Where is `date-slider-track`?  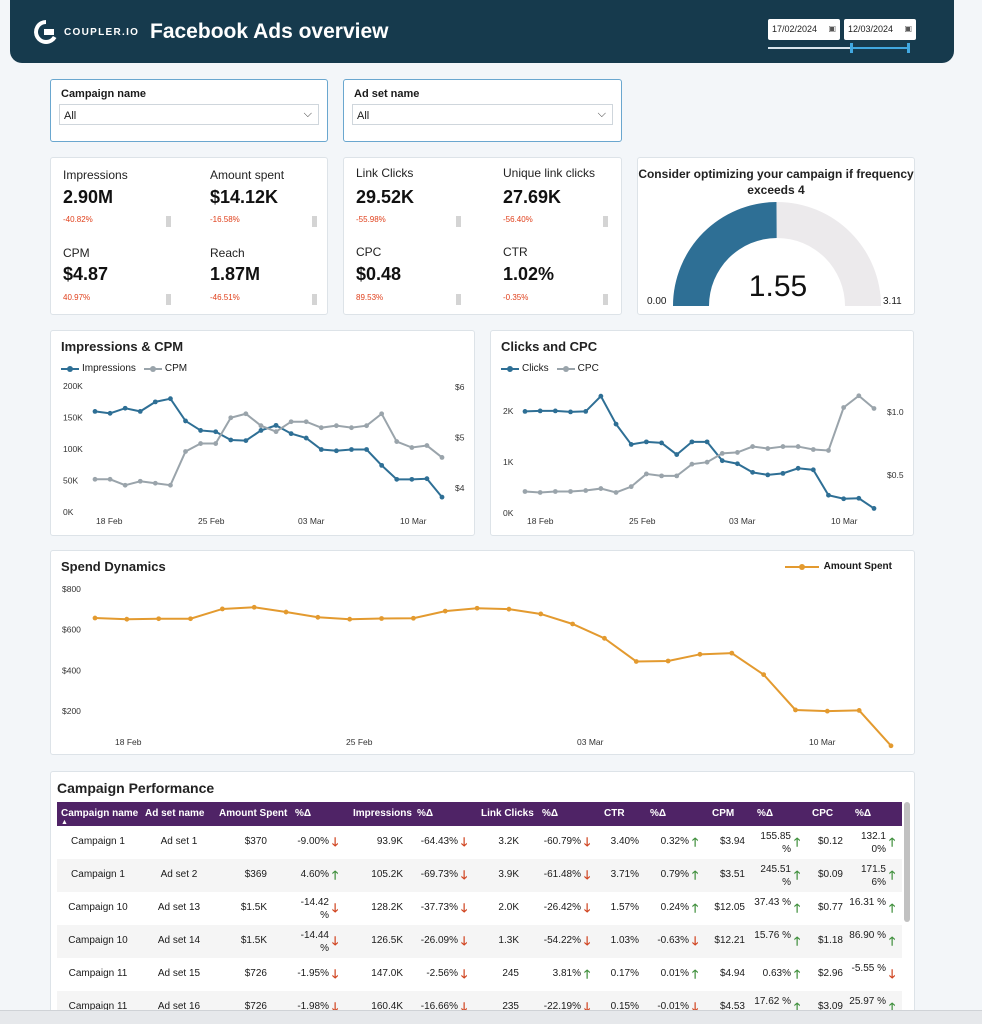
date-slider-track is located at coordinates (839, 48).